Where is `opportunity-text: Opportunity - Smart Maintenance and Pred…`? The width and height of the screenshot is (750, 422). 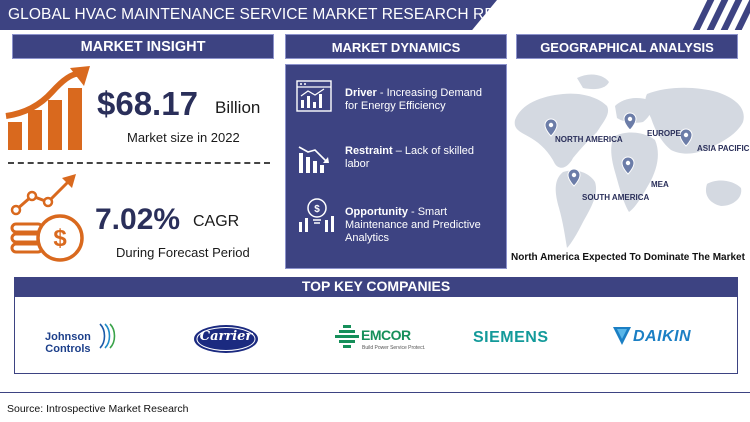 opportunity-text: Opportunity - Smart Maintenance and Pred… is located at coordinates (420, 225).